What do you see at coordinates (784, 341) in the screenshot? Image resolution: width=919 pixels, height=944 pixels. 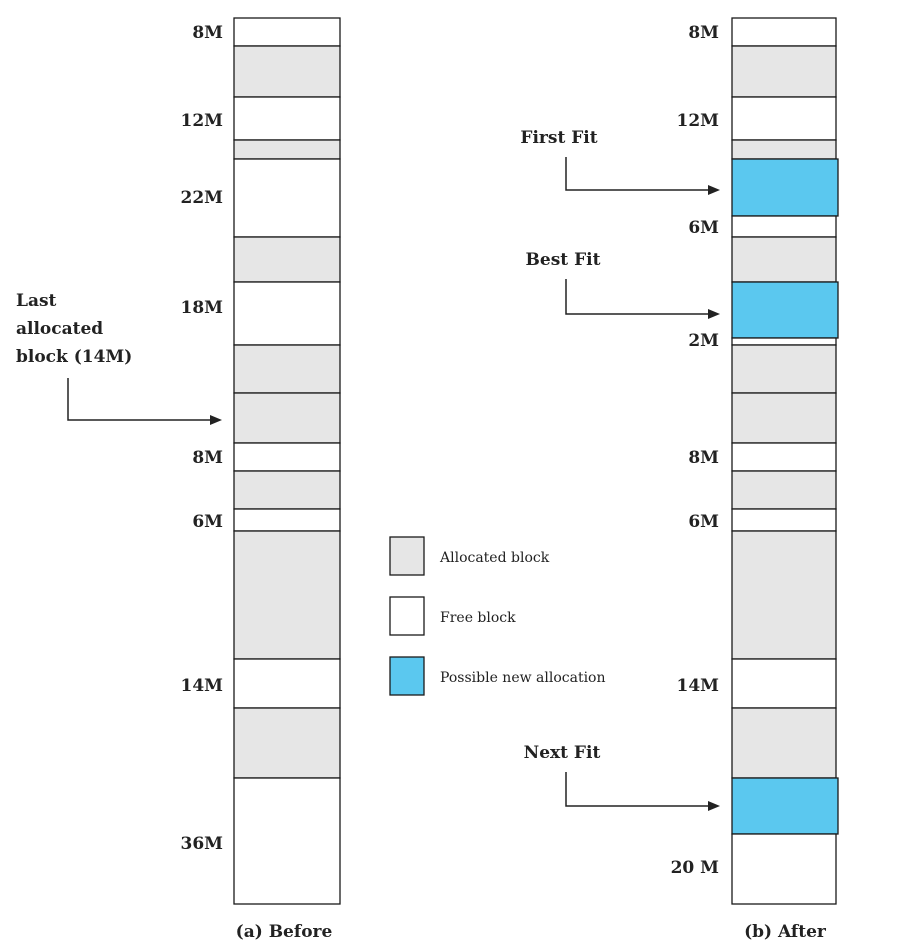 I see `after-block-8-free` at bounding box center [784, 341].